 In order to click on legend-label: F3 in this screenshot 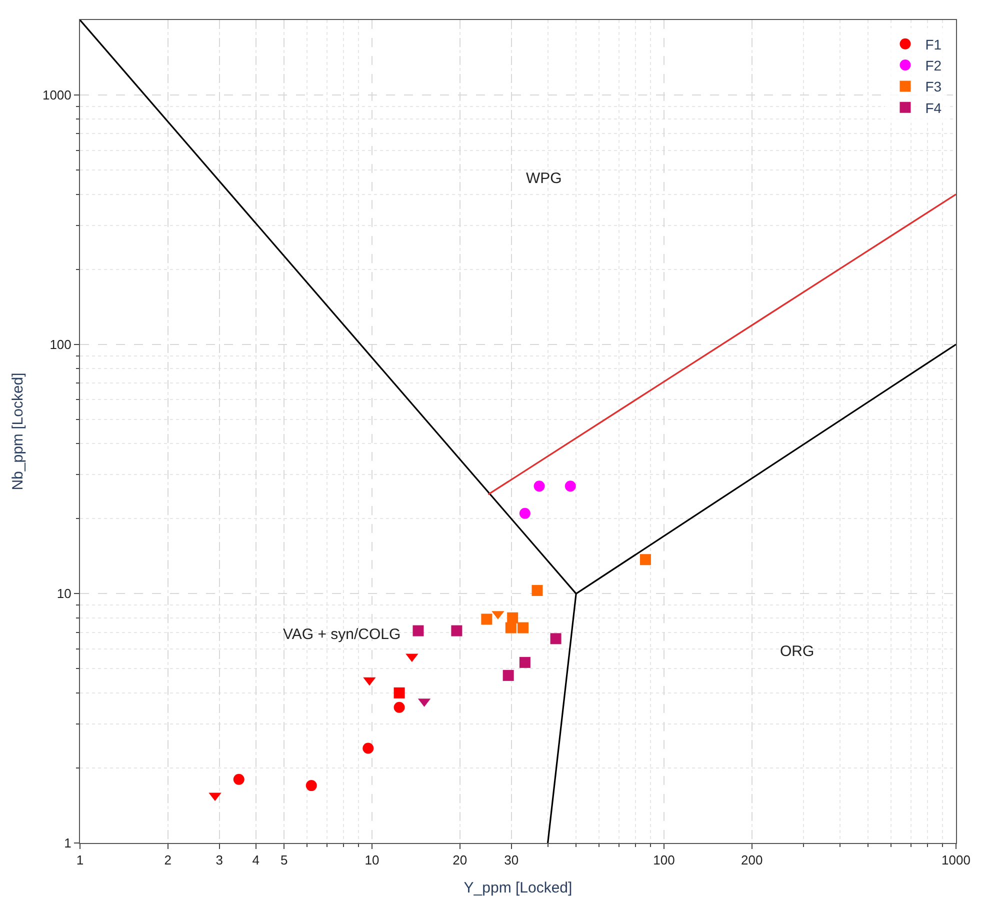, I will do `click(933, 86)`.